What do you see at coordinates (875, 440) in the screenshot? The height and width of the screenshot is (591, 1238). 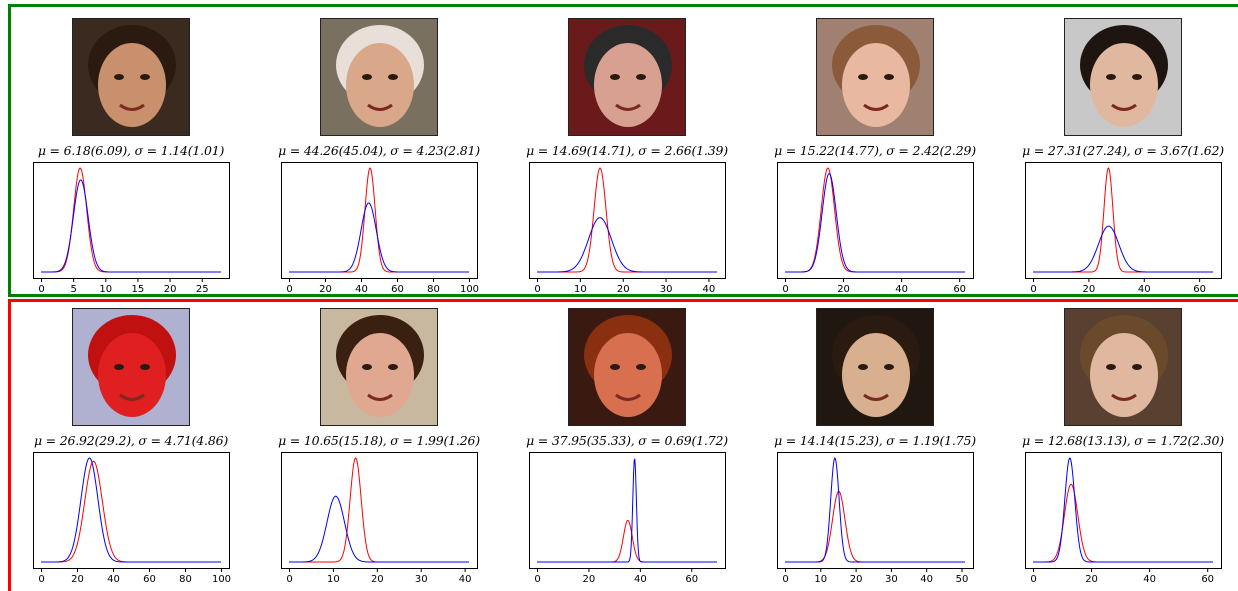 I see `age-stats-caption: μ = 14.14(15.23), σ = 1.19(1.75)` at bounding box center [875, 440].